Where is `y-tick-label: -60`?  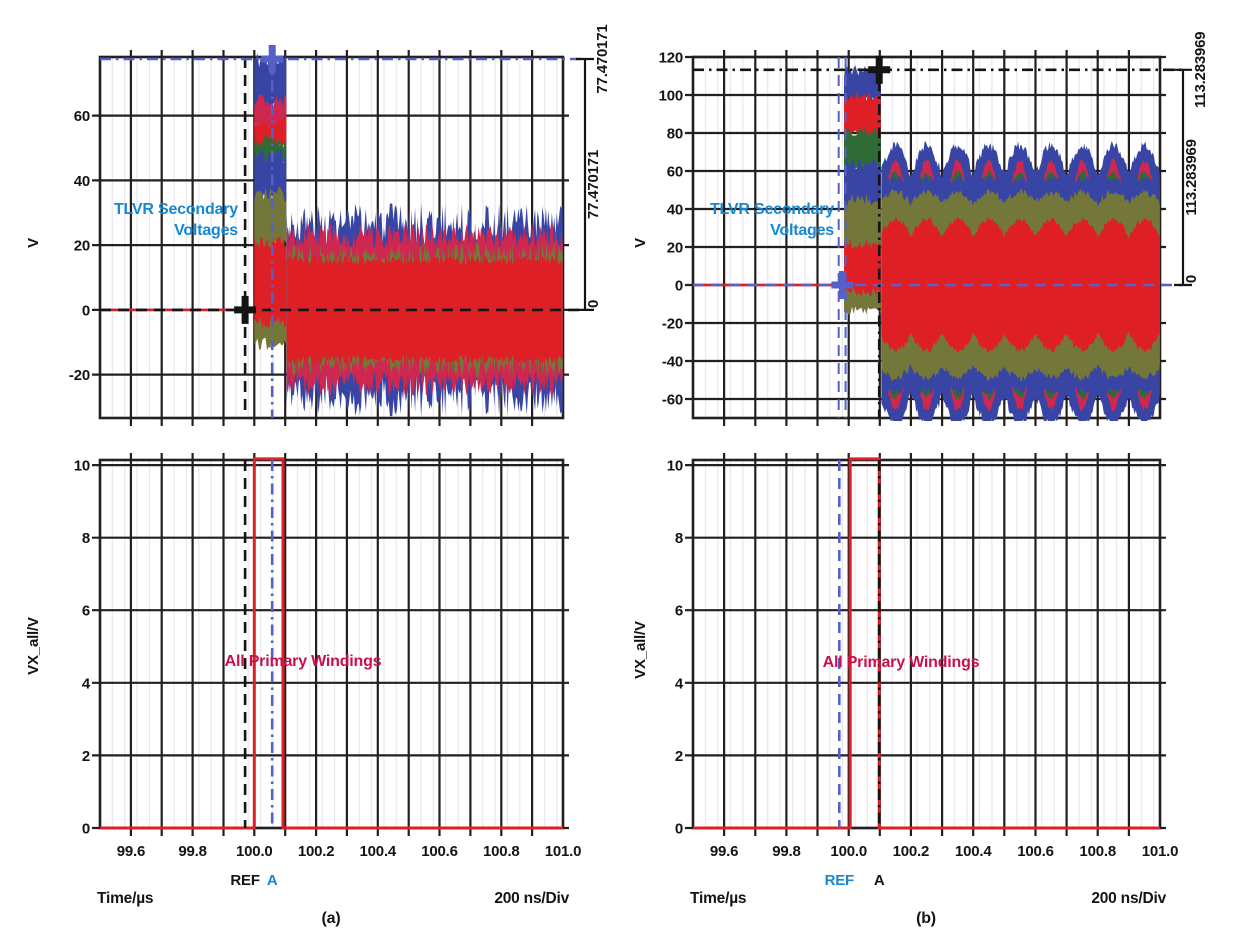 y-tick-label: -60 is located at coordinates (672, 400).